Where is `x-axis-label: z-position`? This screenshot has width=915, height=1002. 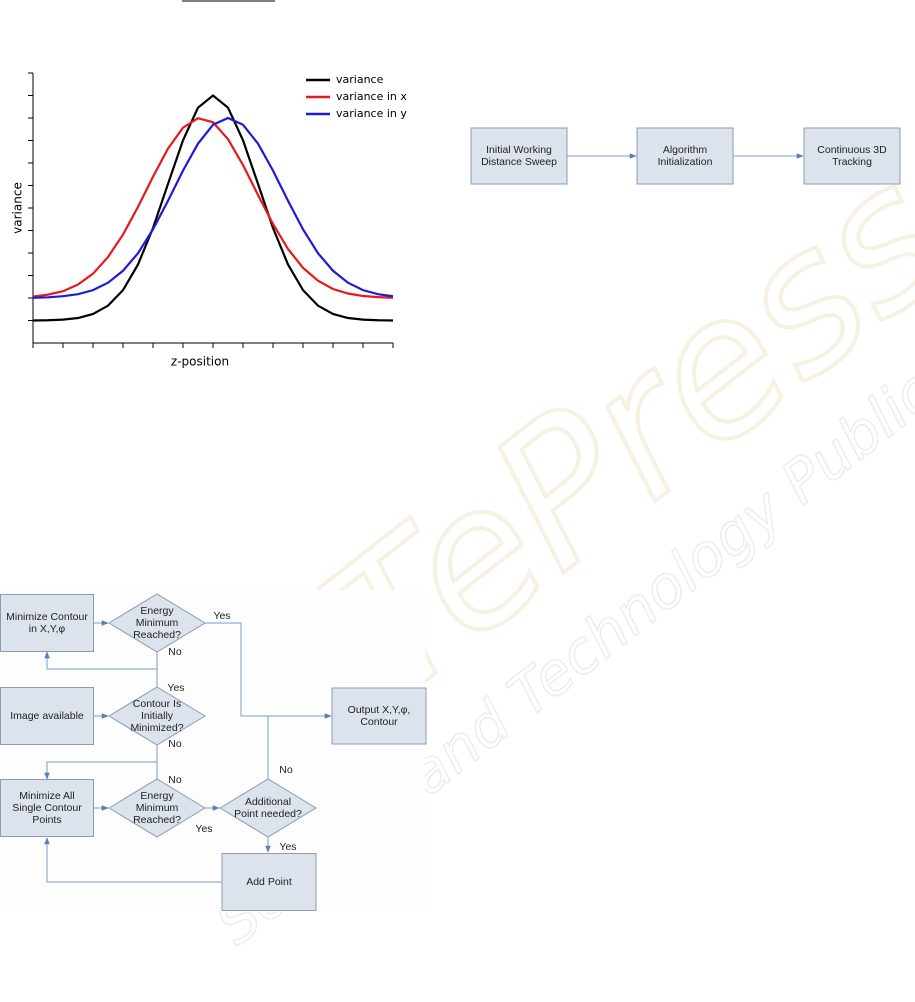 x-axis-label: z-position is located at coordinates (200, 362).